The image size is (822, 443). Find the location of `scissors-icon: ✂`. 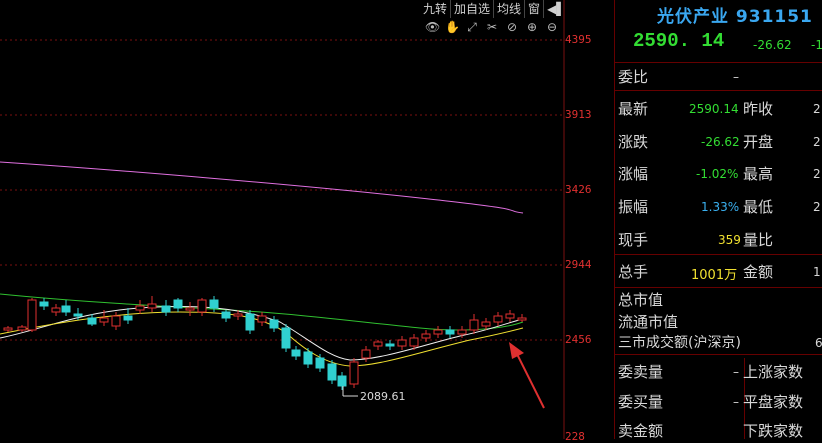

scissors-icon: ✂ is located at coordinates (492, 27).